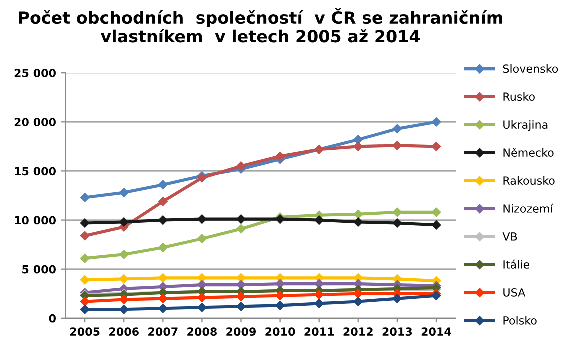  I want to click on legend-label: Itálie, so click(517, 264).